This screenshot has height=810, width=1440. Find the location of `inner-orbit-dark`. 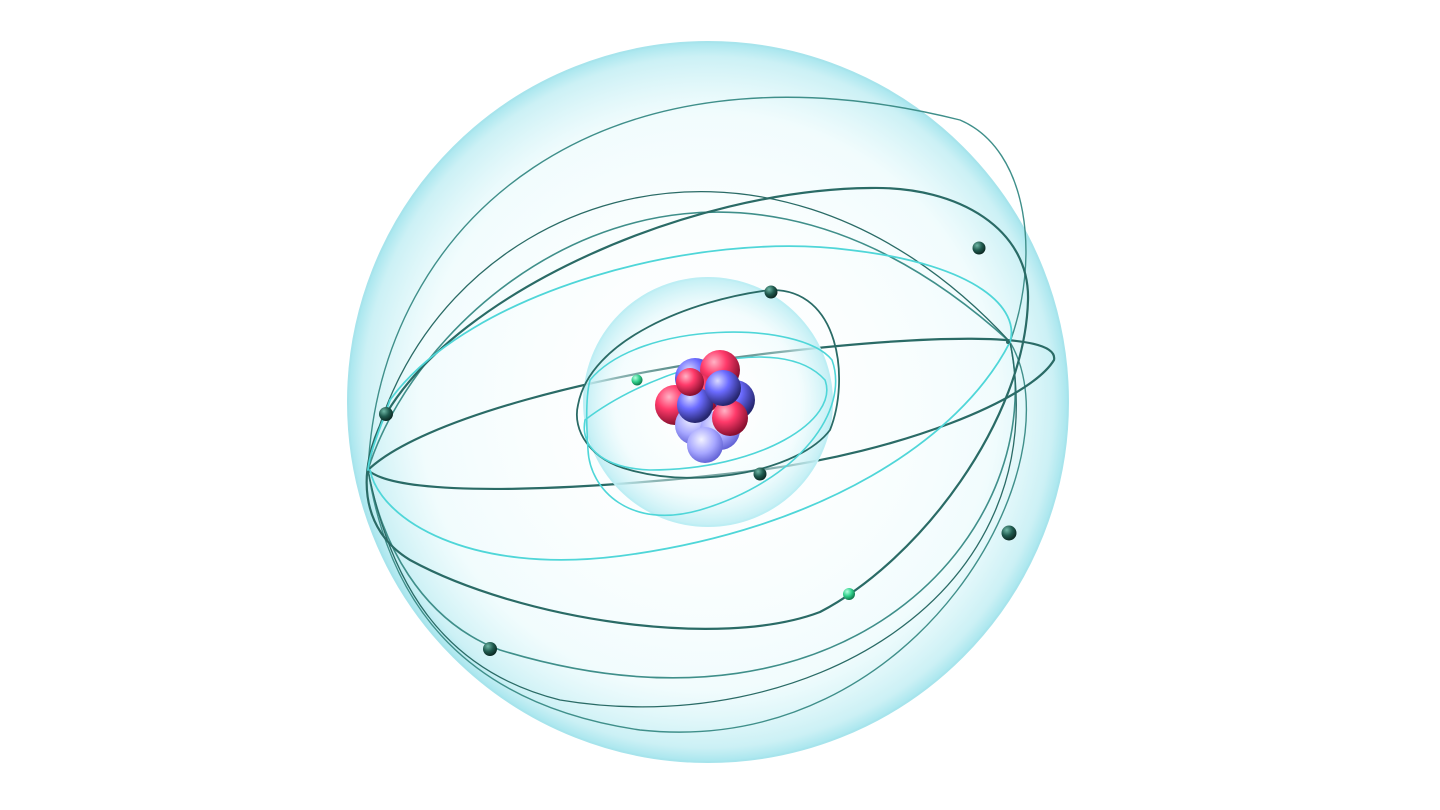

inner-orbit-dark is located at coordinates (708, 384).